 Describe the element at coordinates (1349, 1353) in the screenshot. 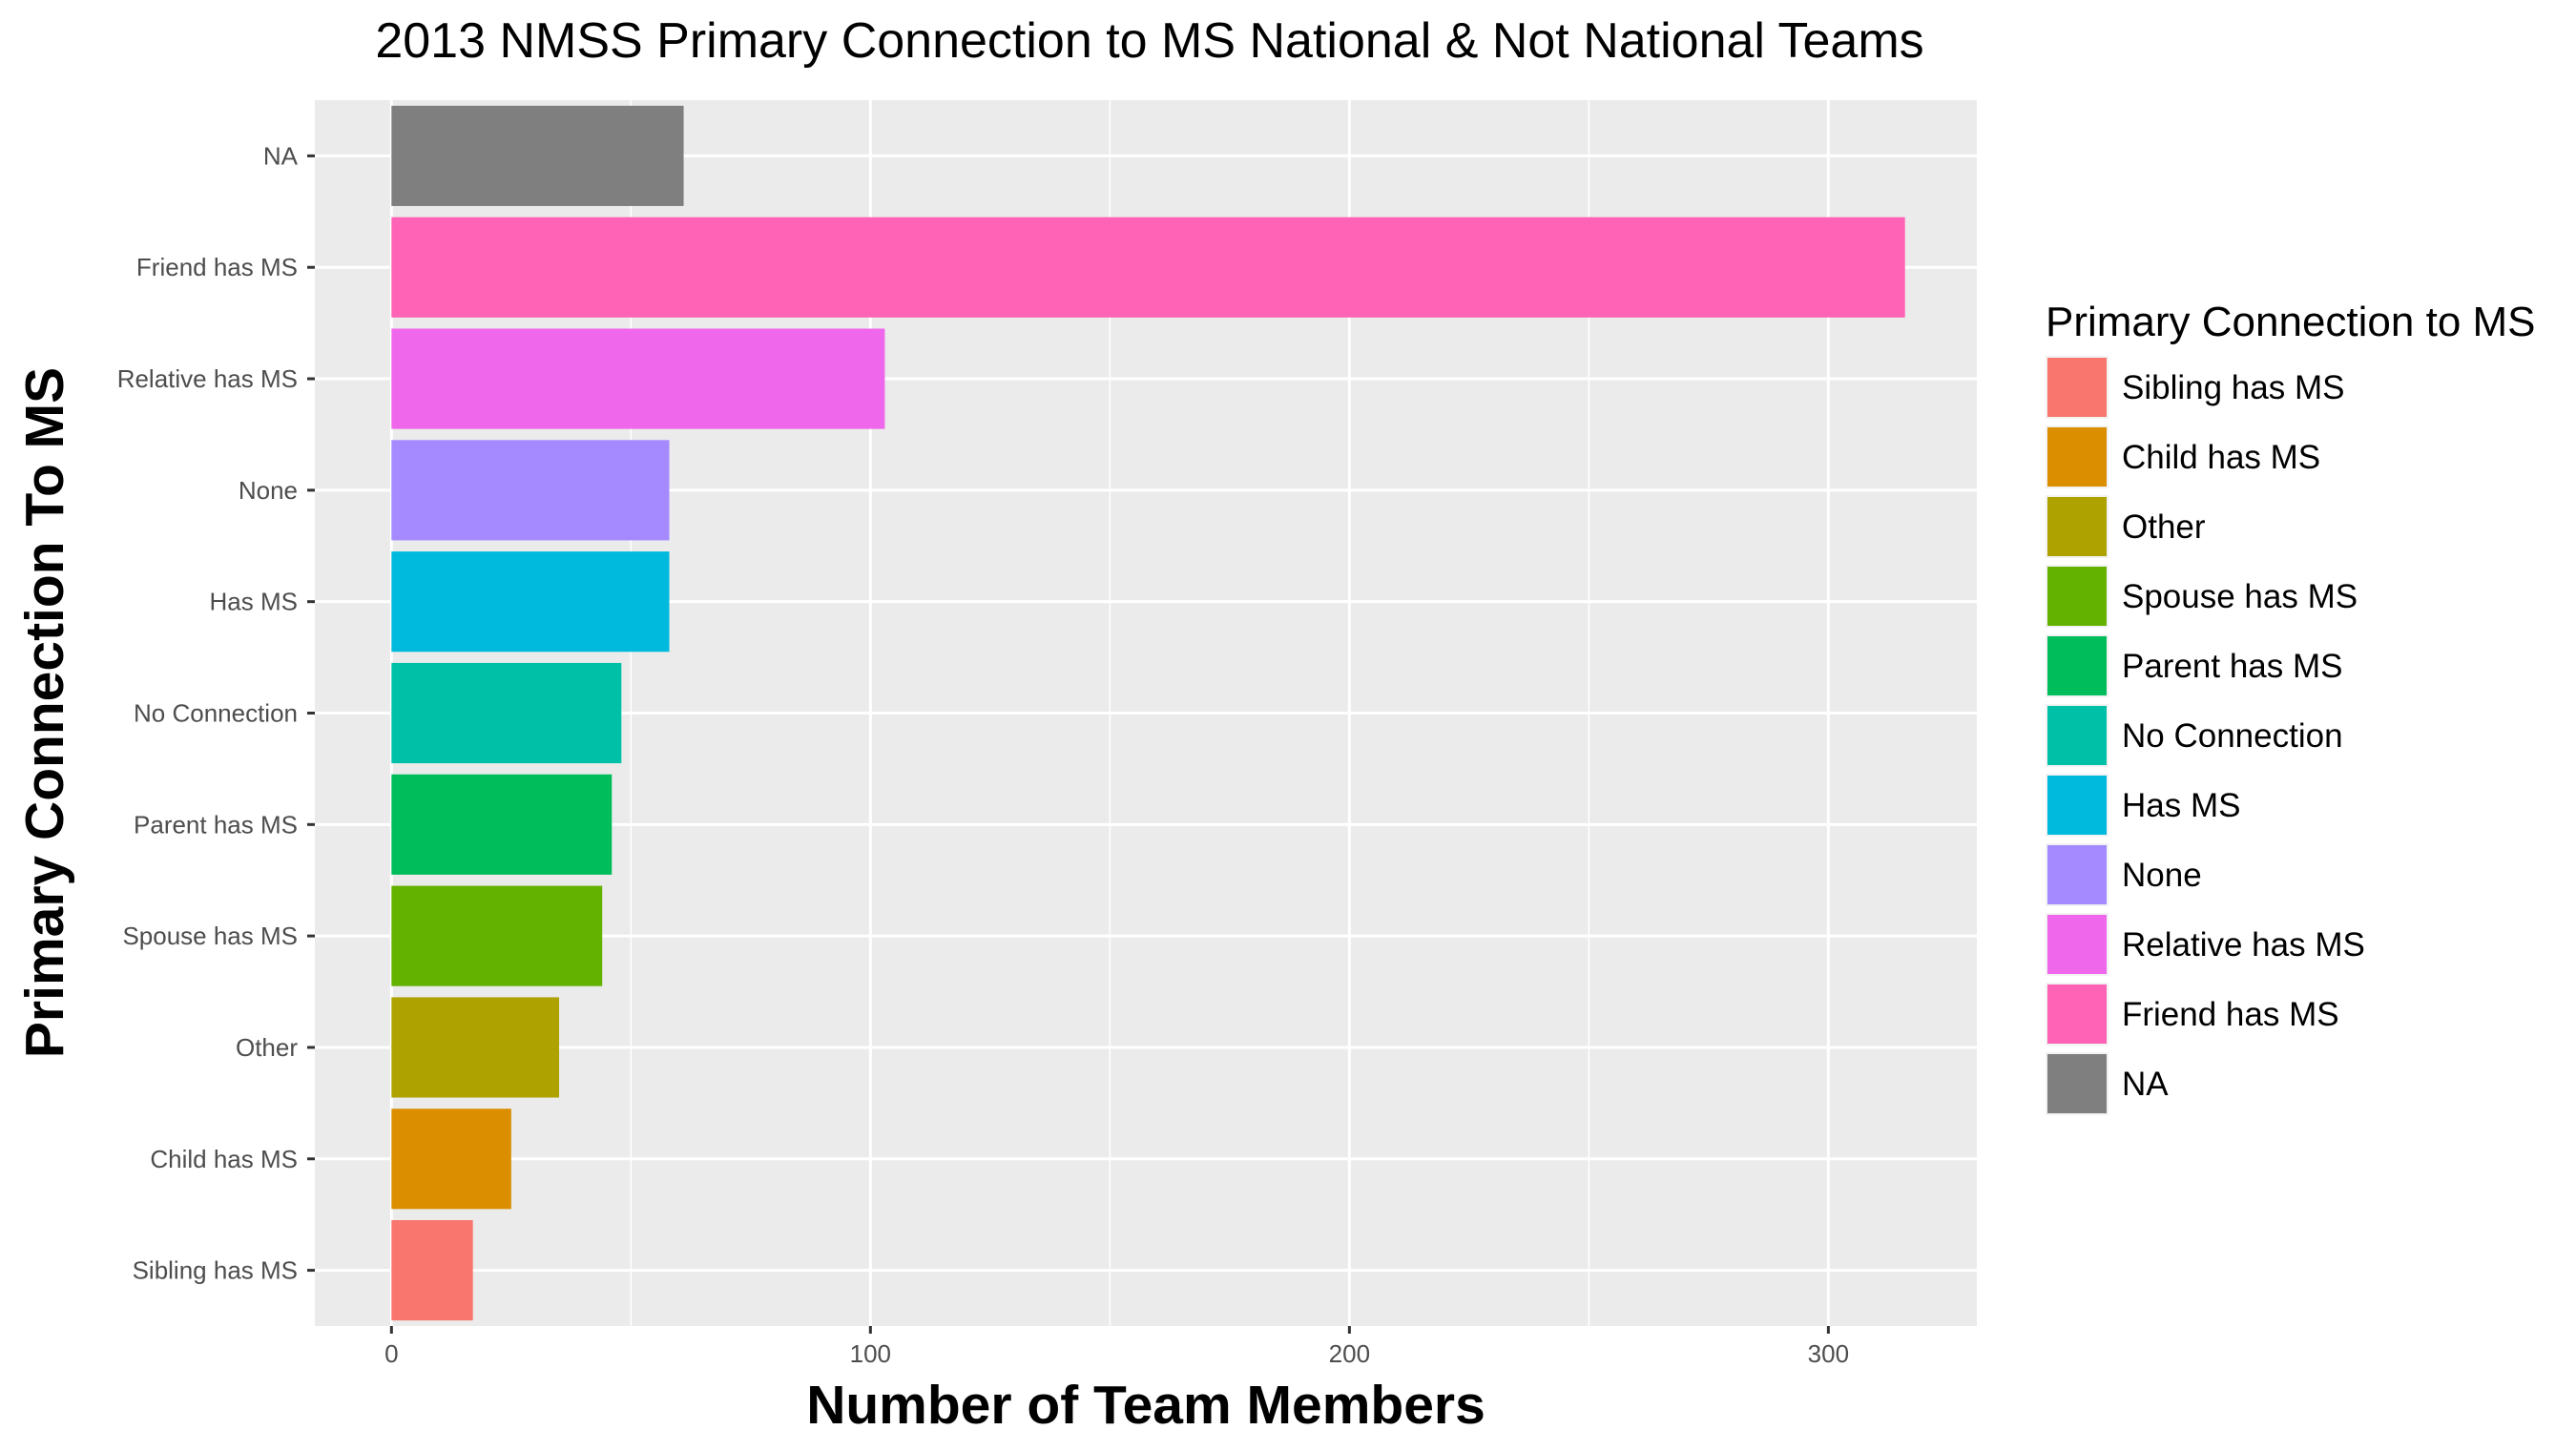

I see `x-tick-label: 200` at that location.